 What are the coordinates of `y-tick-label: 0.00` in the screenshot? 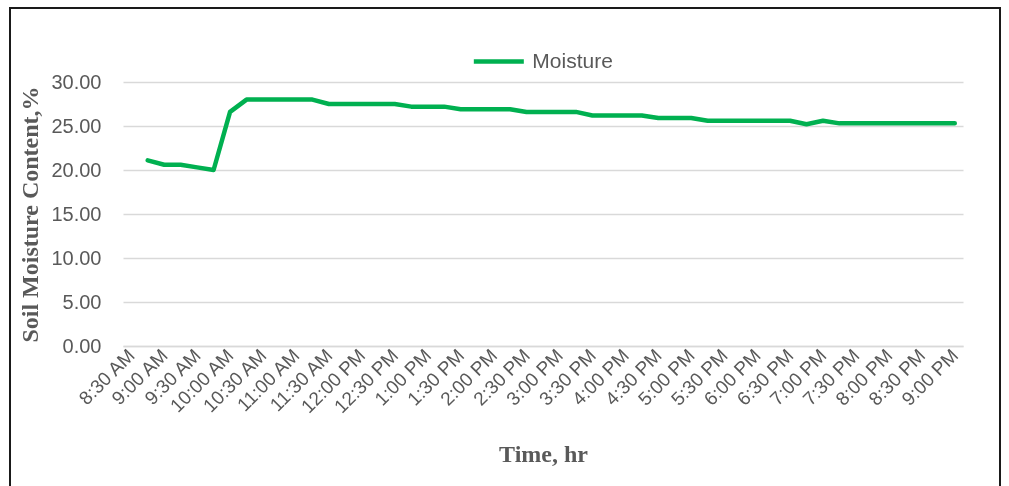 It's located at (82, 345).